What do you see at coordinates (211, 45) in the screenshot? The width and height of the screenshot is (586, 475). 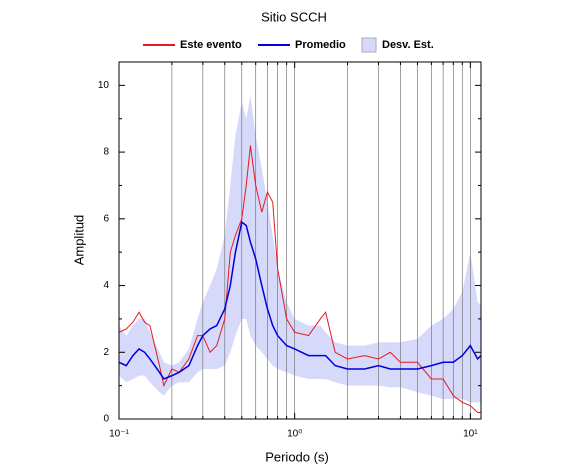 I see `legend-label: Este evento` at bounding box center [211, 45].